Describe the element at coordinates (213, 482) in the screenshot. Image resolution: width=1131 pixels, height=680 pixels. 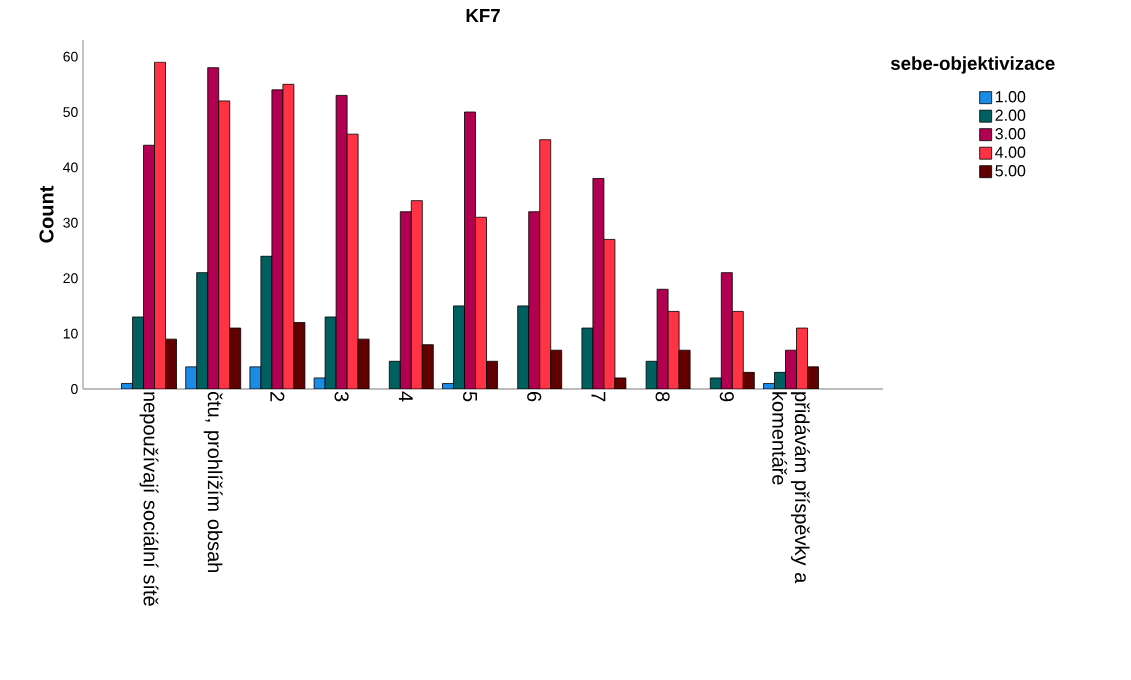
I see `x-tick-label: čtu, prohlížím obsah` at that location.